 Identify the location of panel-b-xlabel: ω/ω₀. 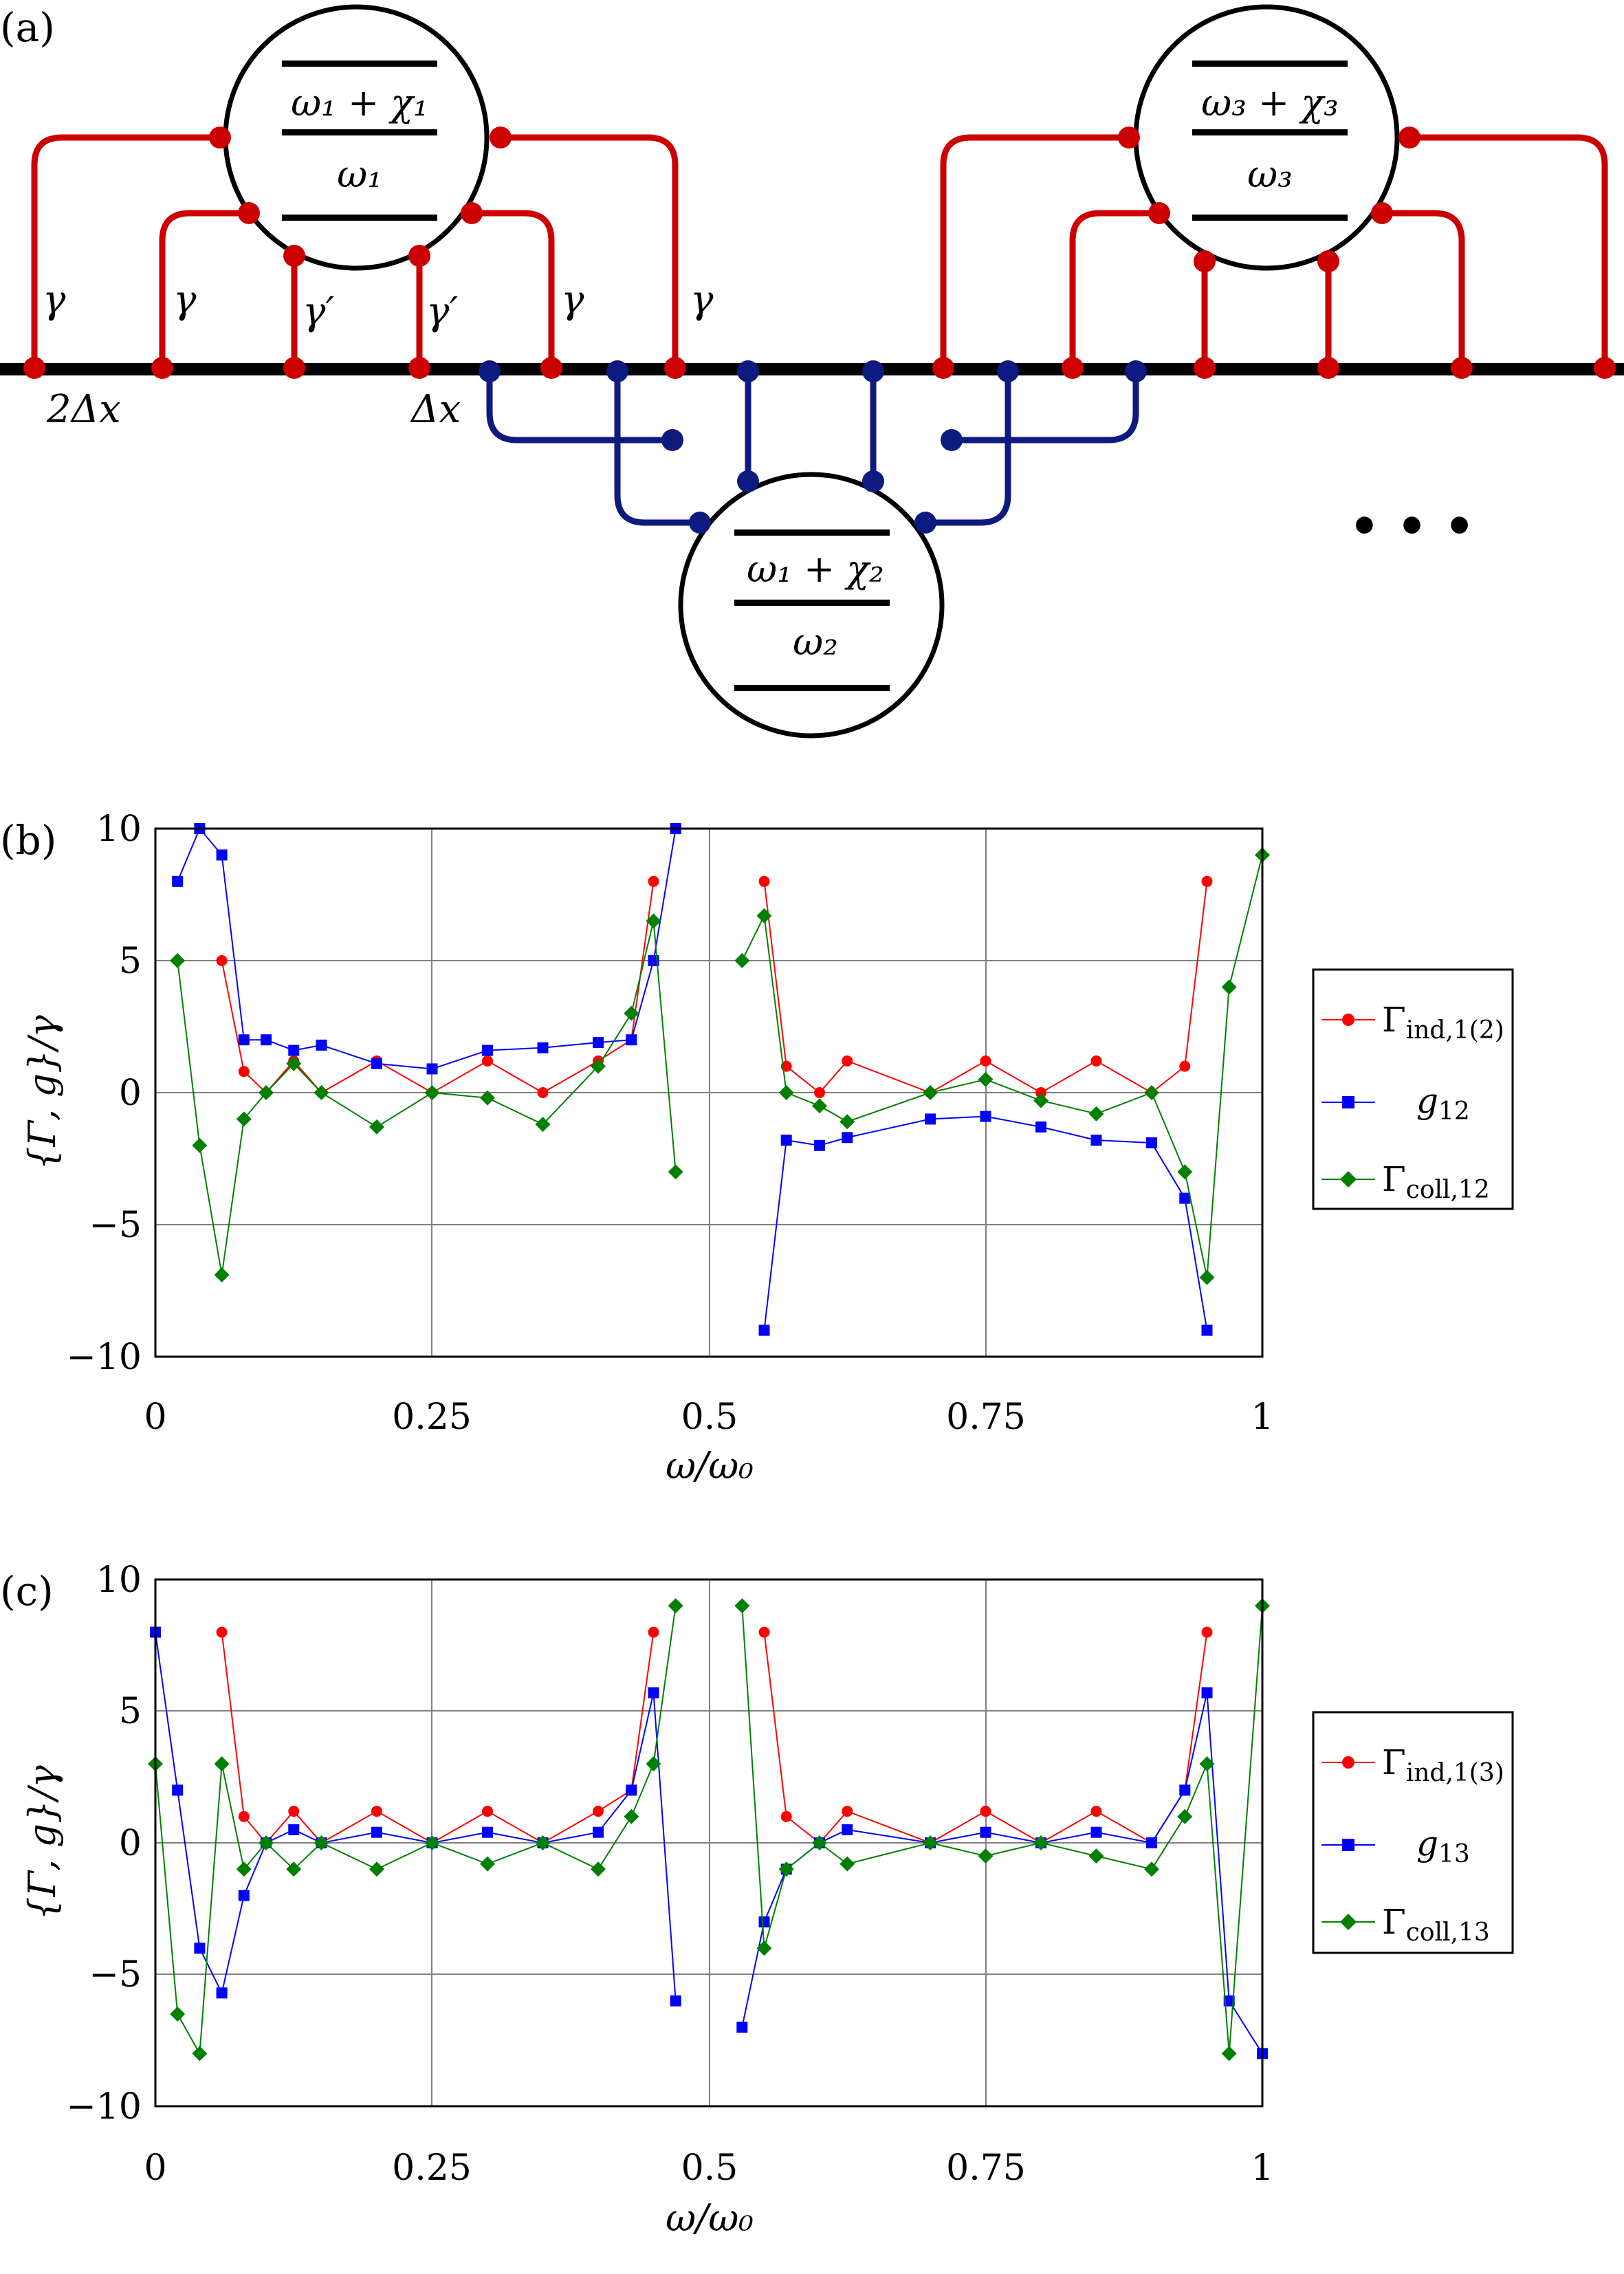
(710, 1465).